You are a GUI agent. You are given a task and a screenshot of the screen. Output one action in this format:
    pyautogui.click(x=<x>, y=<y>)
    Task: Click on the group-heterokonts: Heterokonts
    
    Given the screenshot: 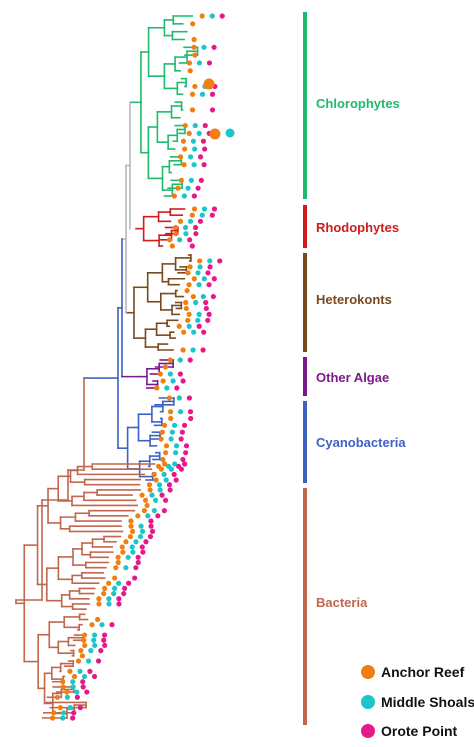 What is the action you would take?
    pyautogui.click(x=347, y=302)
    